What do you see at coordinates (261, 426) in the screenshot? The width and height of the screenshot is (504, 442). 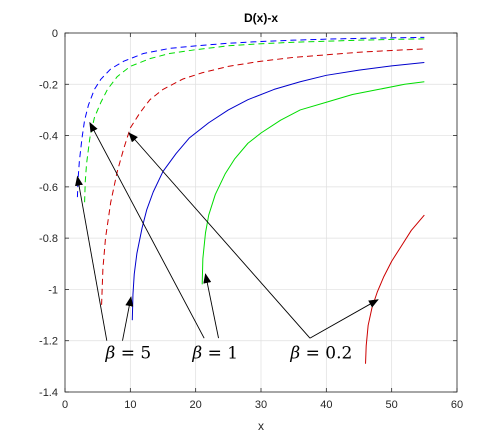 I see `x-axis-label: x` at bounding box center [261, 426].